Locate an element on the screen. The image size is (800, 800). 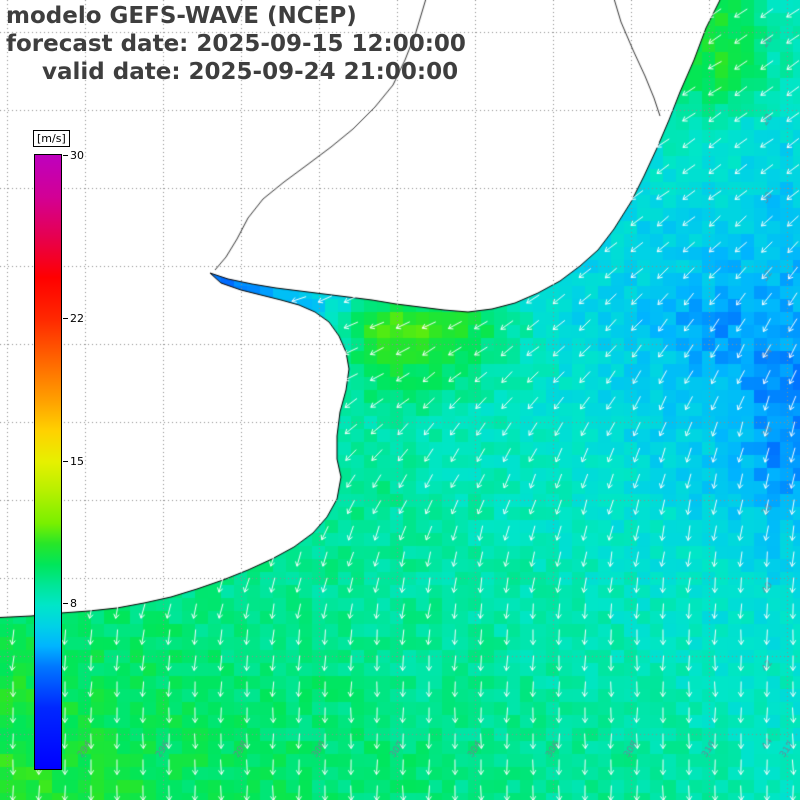
colorbar: [m/s] 30 22 15 8 is located at coordinates (73, 462).